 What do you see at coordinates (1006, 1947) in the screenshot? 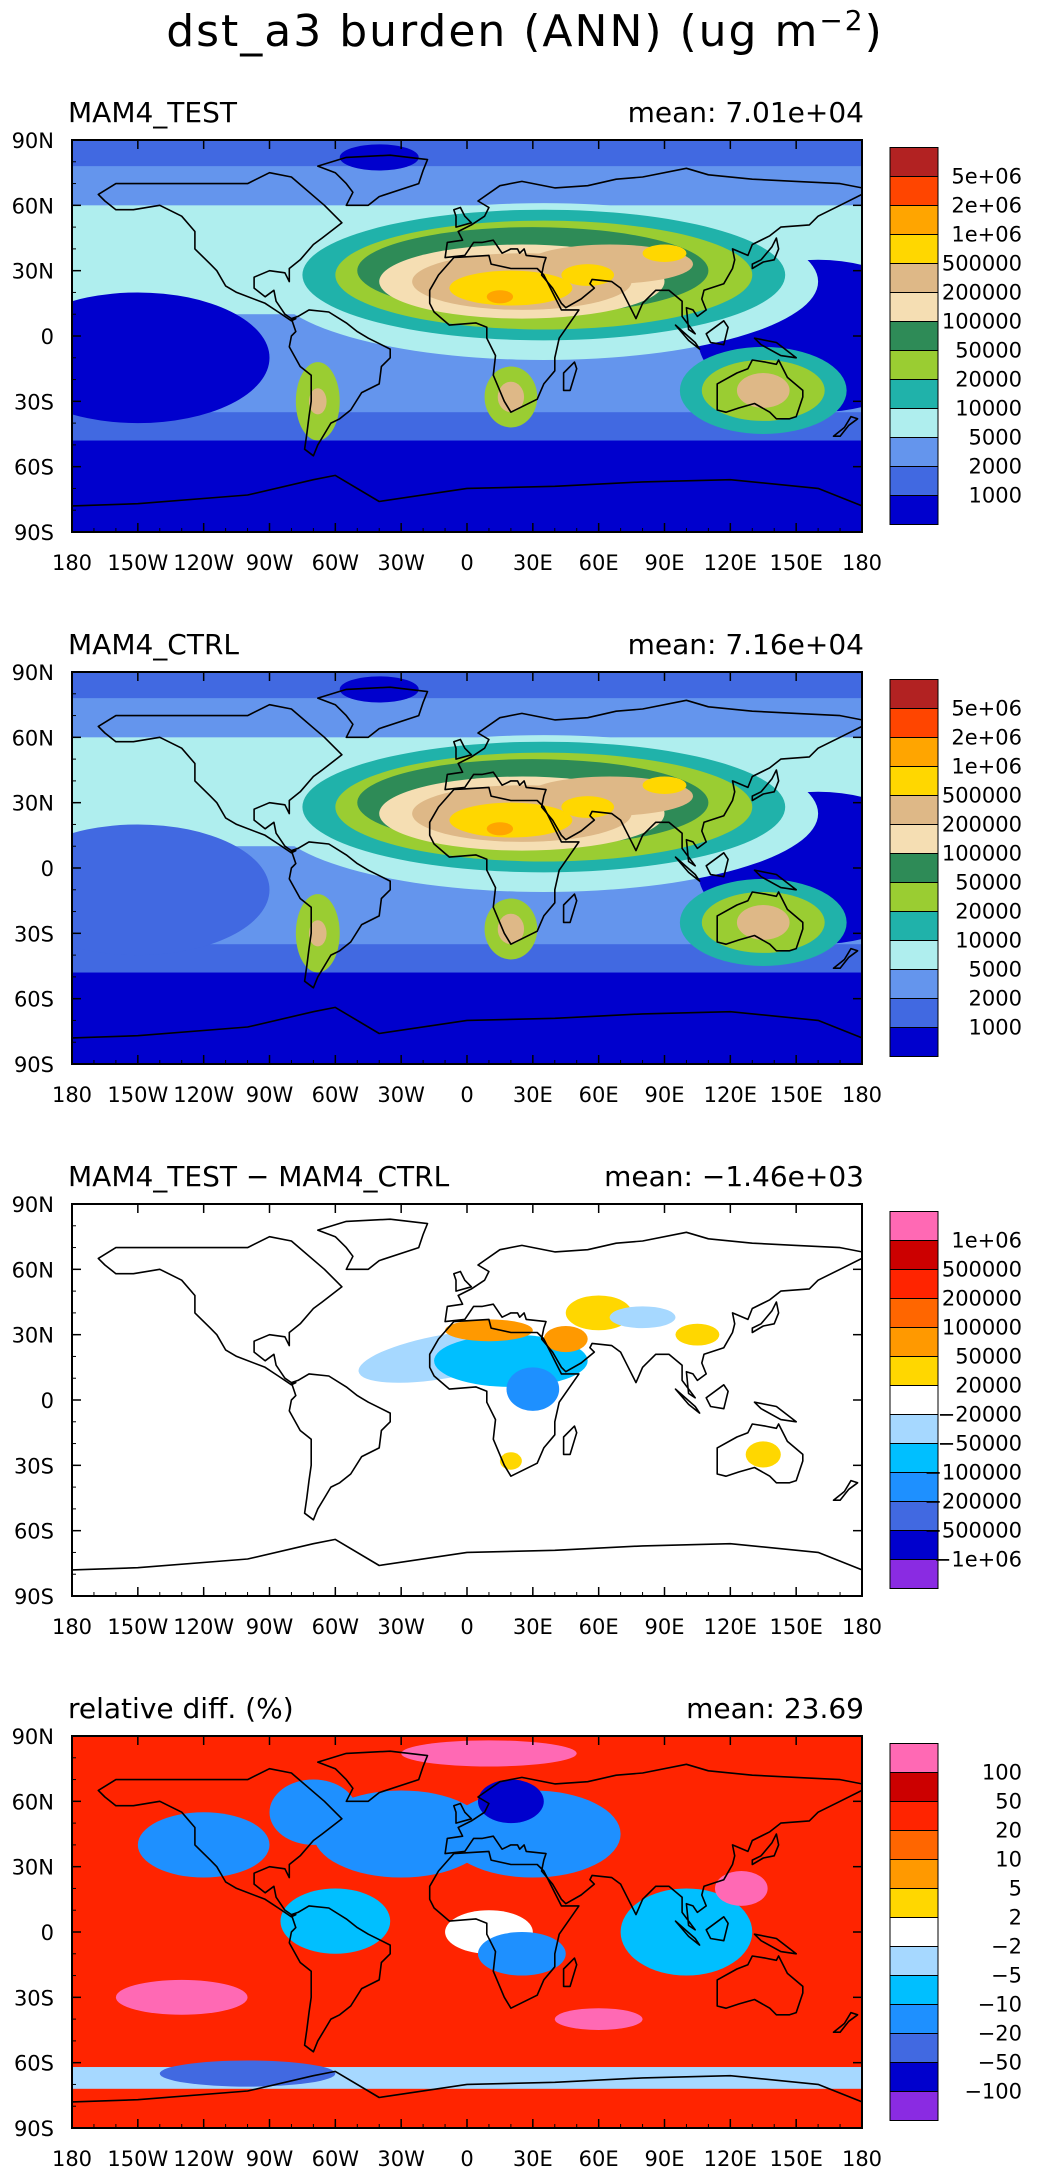
I see `colorbar-label: −2` at bounding box center [1006, 1947].